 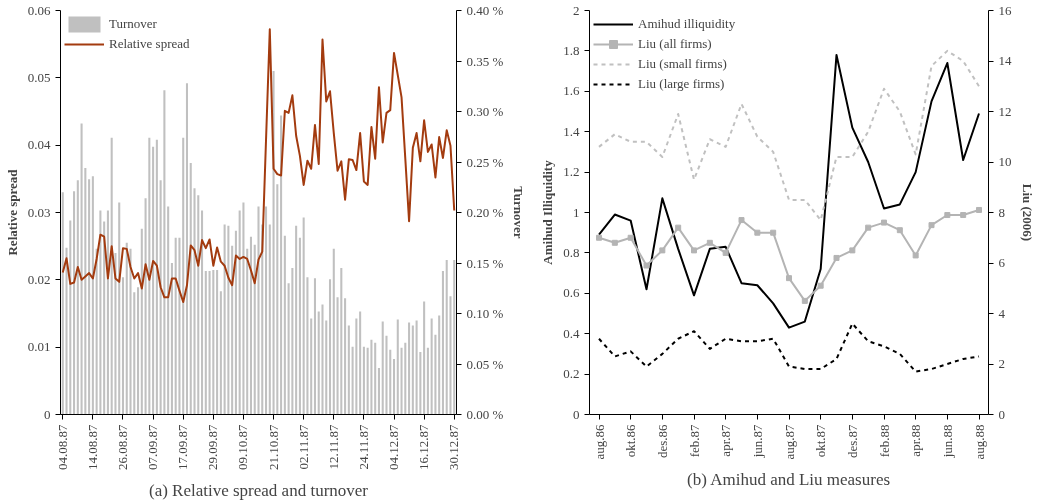 I want to click on y-tick-label: 2, so click(x=576, y=10).